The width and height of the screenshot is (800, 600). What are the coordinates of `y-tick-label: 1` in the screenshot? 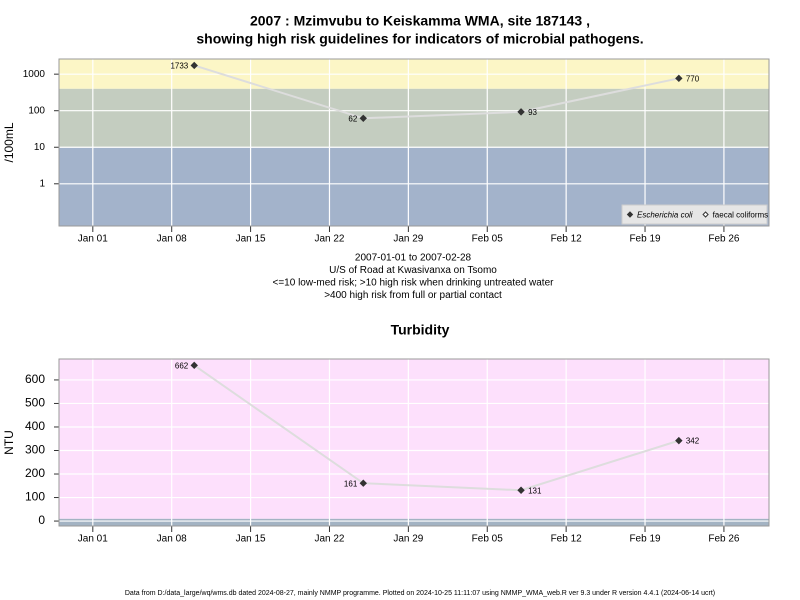 It's located at (42, 183).